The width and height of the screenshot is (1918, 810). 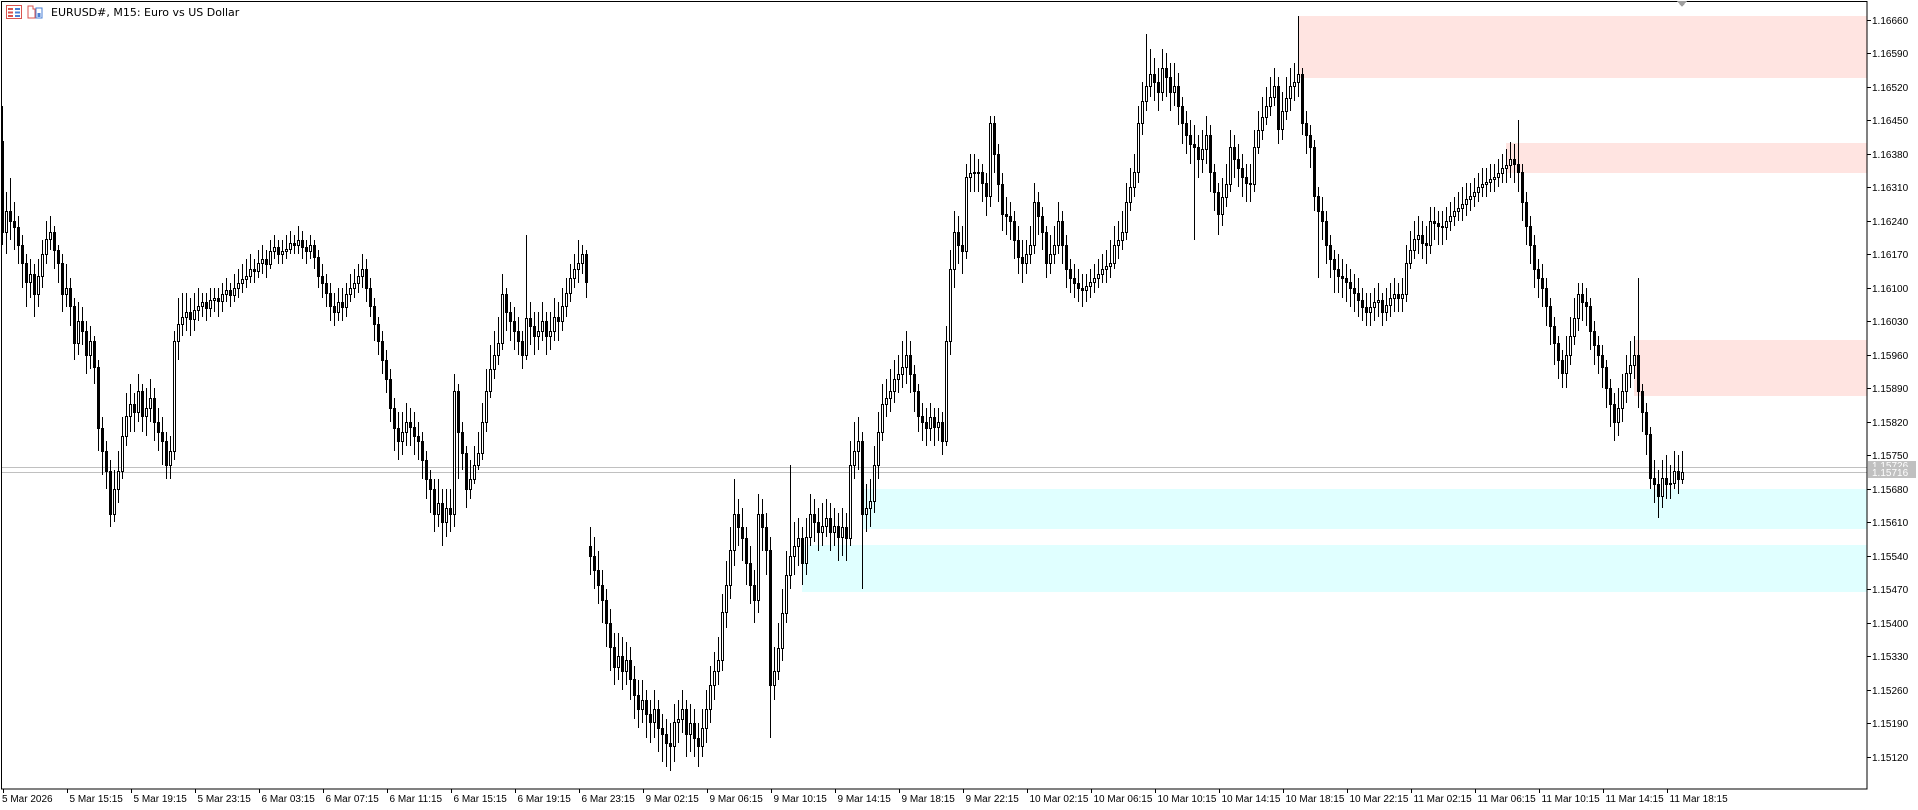 I want to click on chart-shift-marker, so click(x=1682, y=4).